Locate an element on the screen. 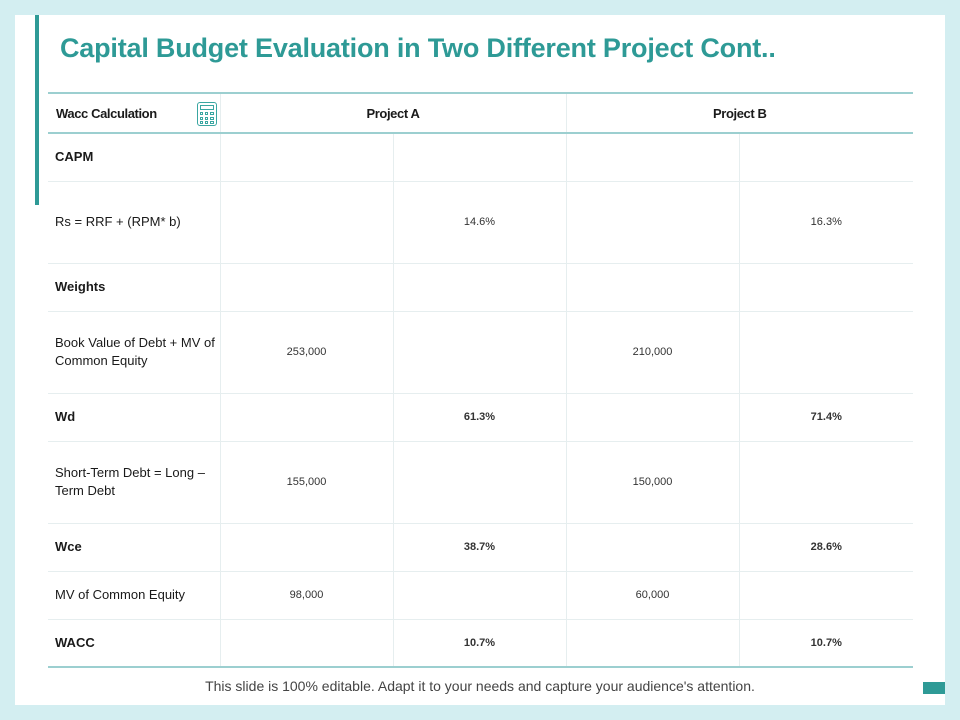  row-label: Wd is located at coordinates (134, 417).